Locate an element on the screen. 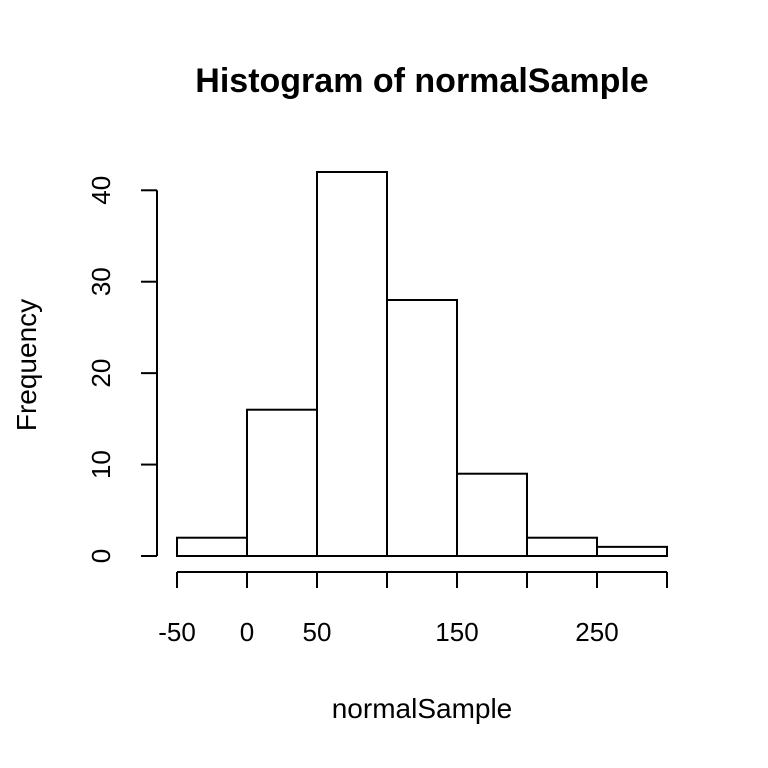 The width and height of the screenshot is (768, 768). x-axis-label: normalSample is located at coordinates (422, 708).